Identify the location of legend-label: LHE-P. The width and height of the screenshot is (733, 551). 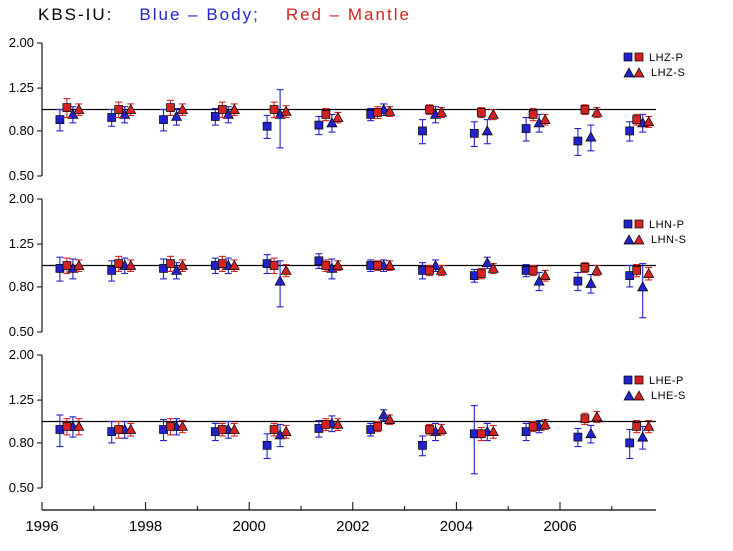
(666, 380).